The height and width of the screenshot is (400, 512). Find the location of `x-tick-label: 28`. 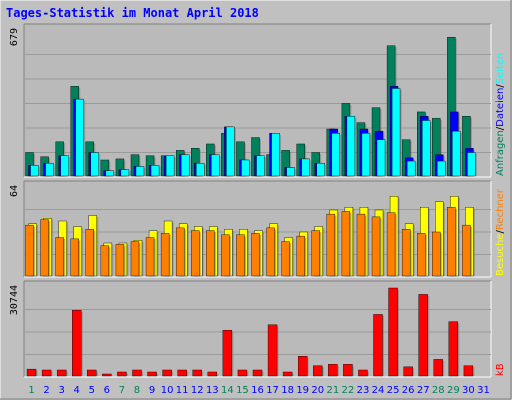

x-tick-label: 28 is located at coordinates (438, 390).